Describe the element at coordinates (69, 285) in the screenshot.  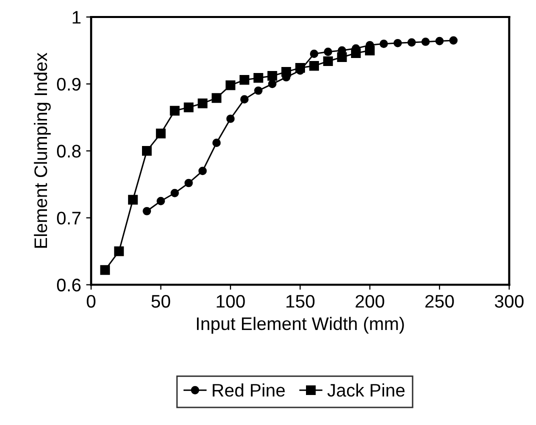
I see `y-tick-label: 0.6` at that location.